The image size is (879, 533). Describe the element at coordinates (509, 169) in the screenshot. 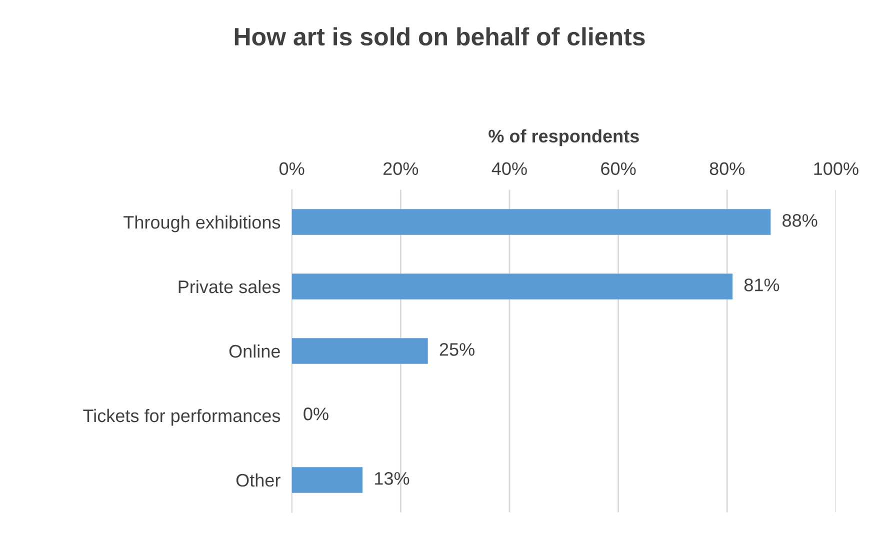

I see `x-tick-label: 40%` at that location.